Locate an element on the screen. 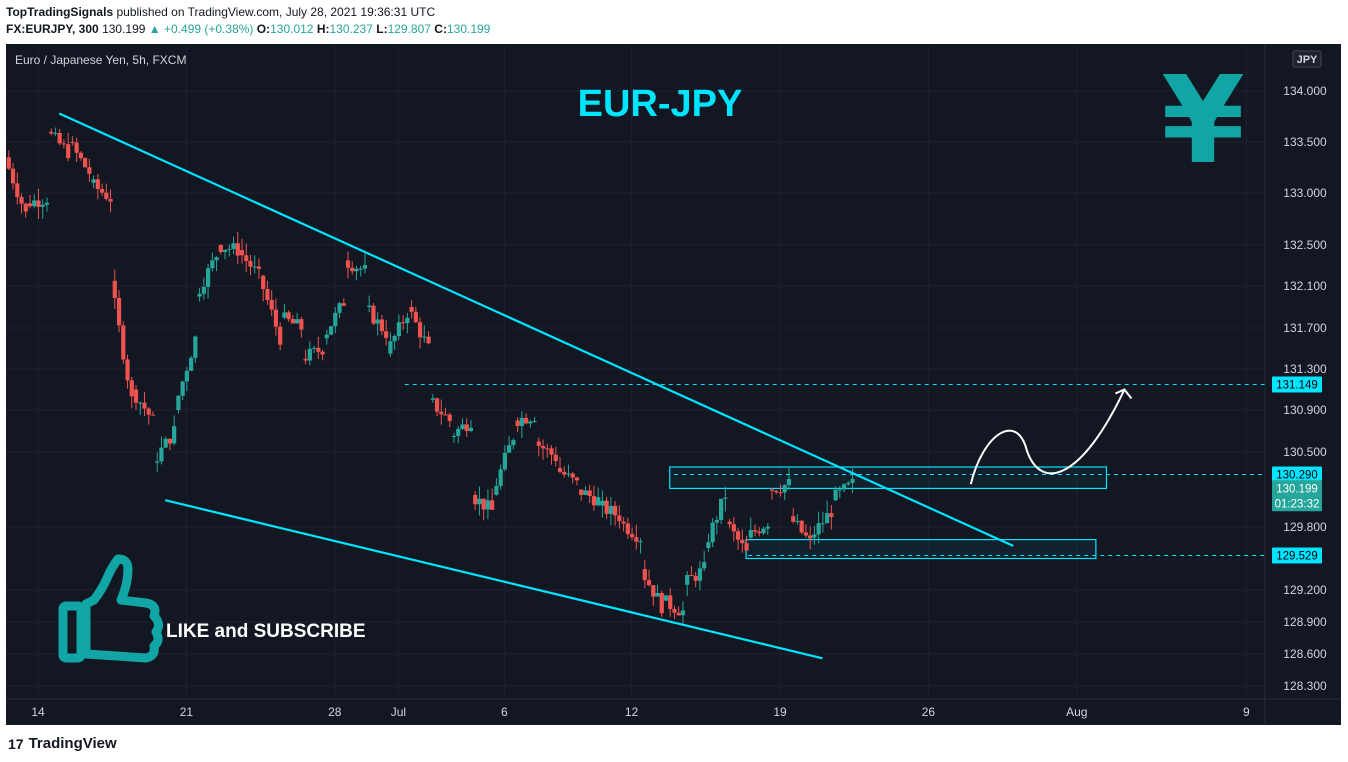 This screenshot has width=1348, height=762. author-name: TopTradingSignals is located at coordinates (60, 12).